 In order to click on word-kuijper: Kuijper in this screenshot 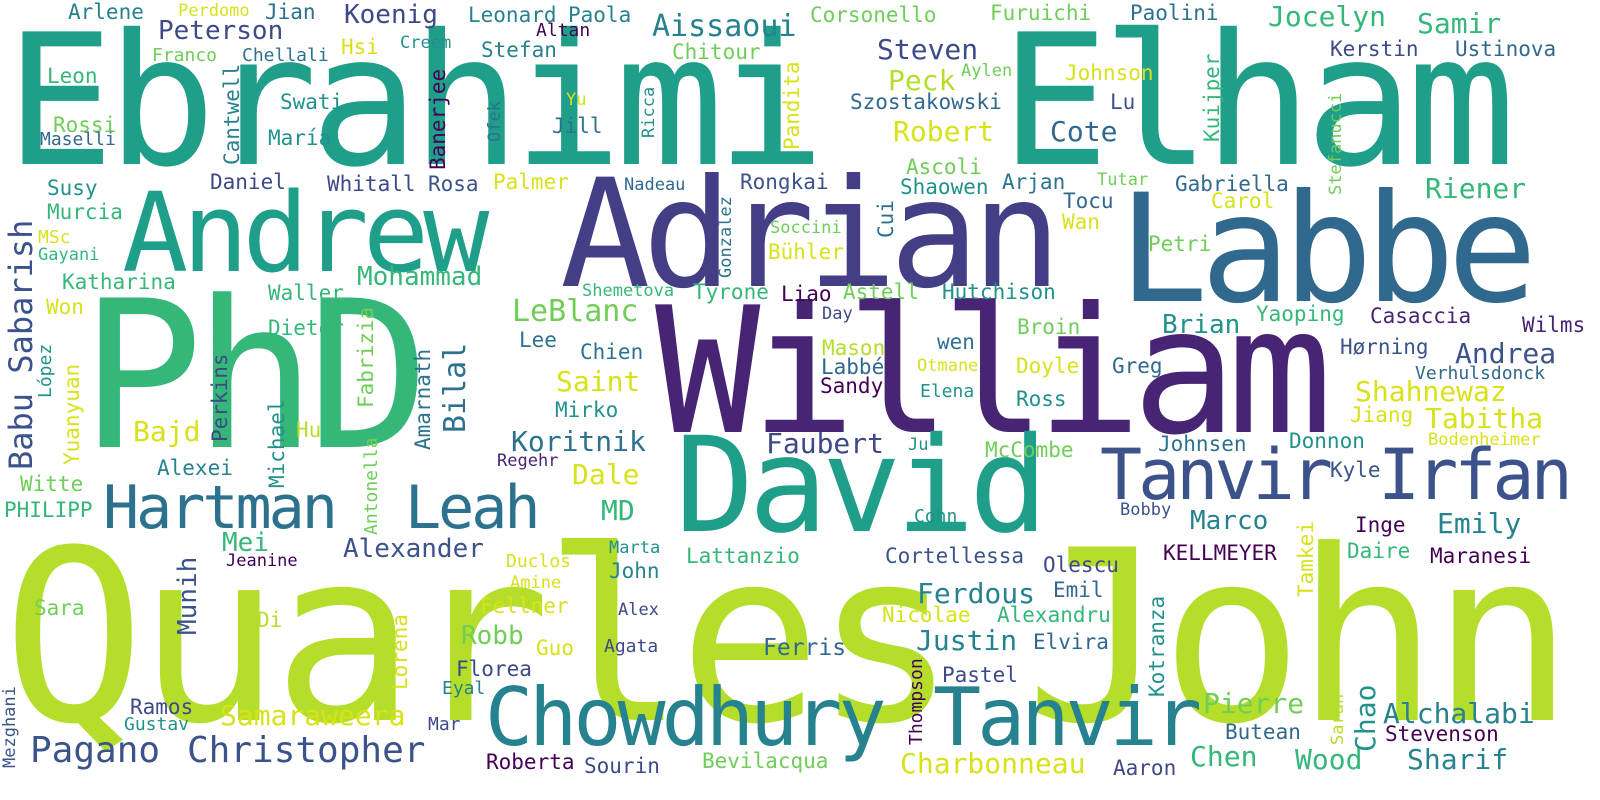, I will do `click(1212, 97)`.